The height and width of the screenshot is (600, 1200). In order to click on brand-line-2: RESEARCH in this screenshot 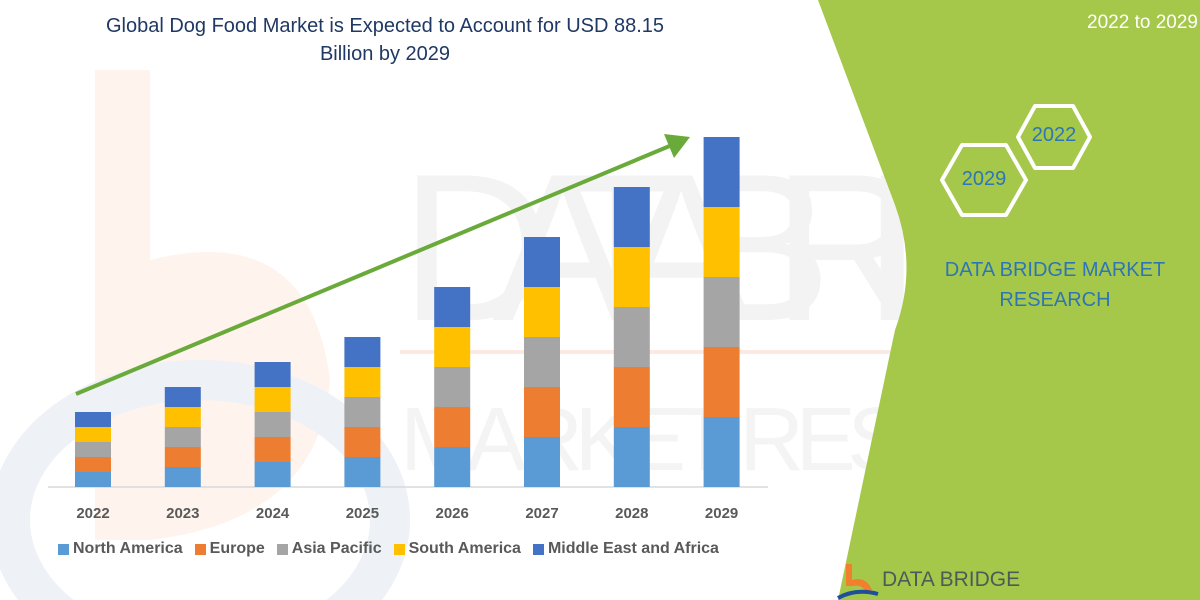, I will do `click(1055, 300)`.